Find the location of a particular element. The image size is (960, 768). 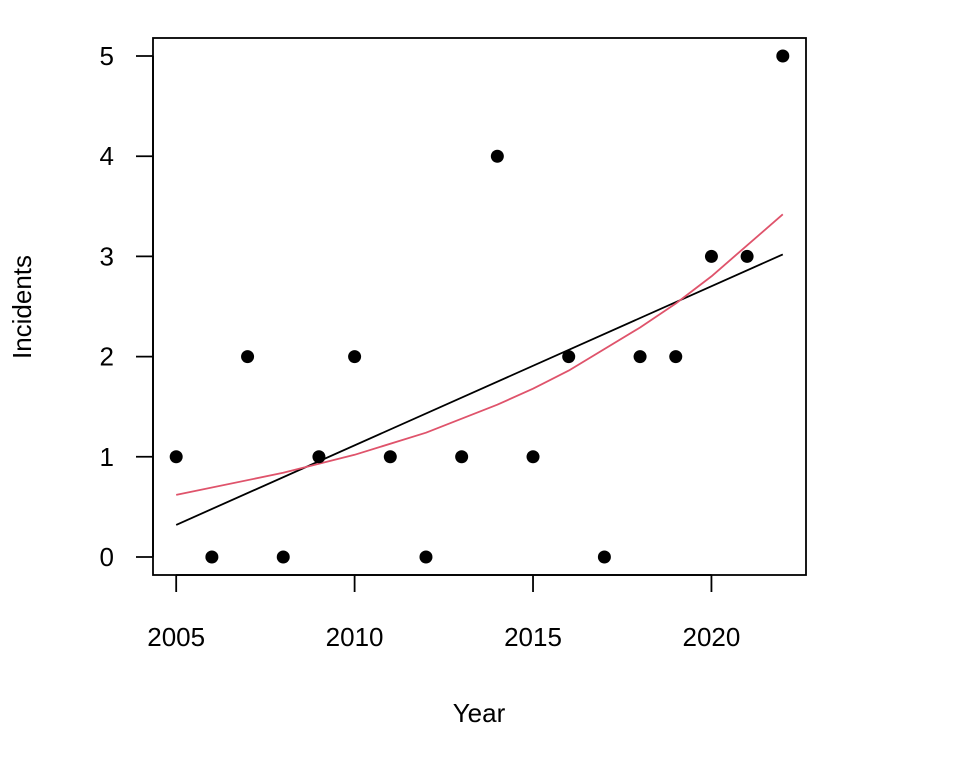

y-tick-label: 3 is located at coordinates (107, 256).